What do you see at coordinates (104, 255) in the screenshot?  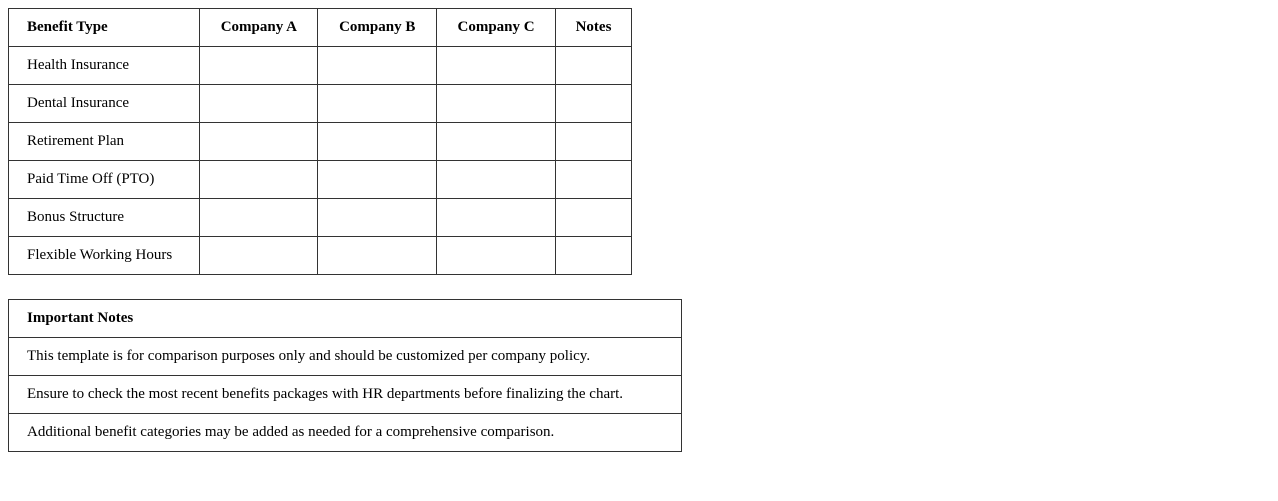 I see `benefit-type-cell: Flexible Working Hours` at bounding box center [104, 255].